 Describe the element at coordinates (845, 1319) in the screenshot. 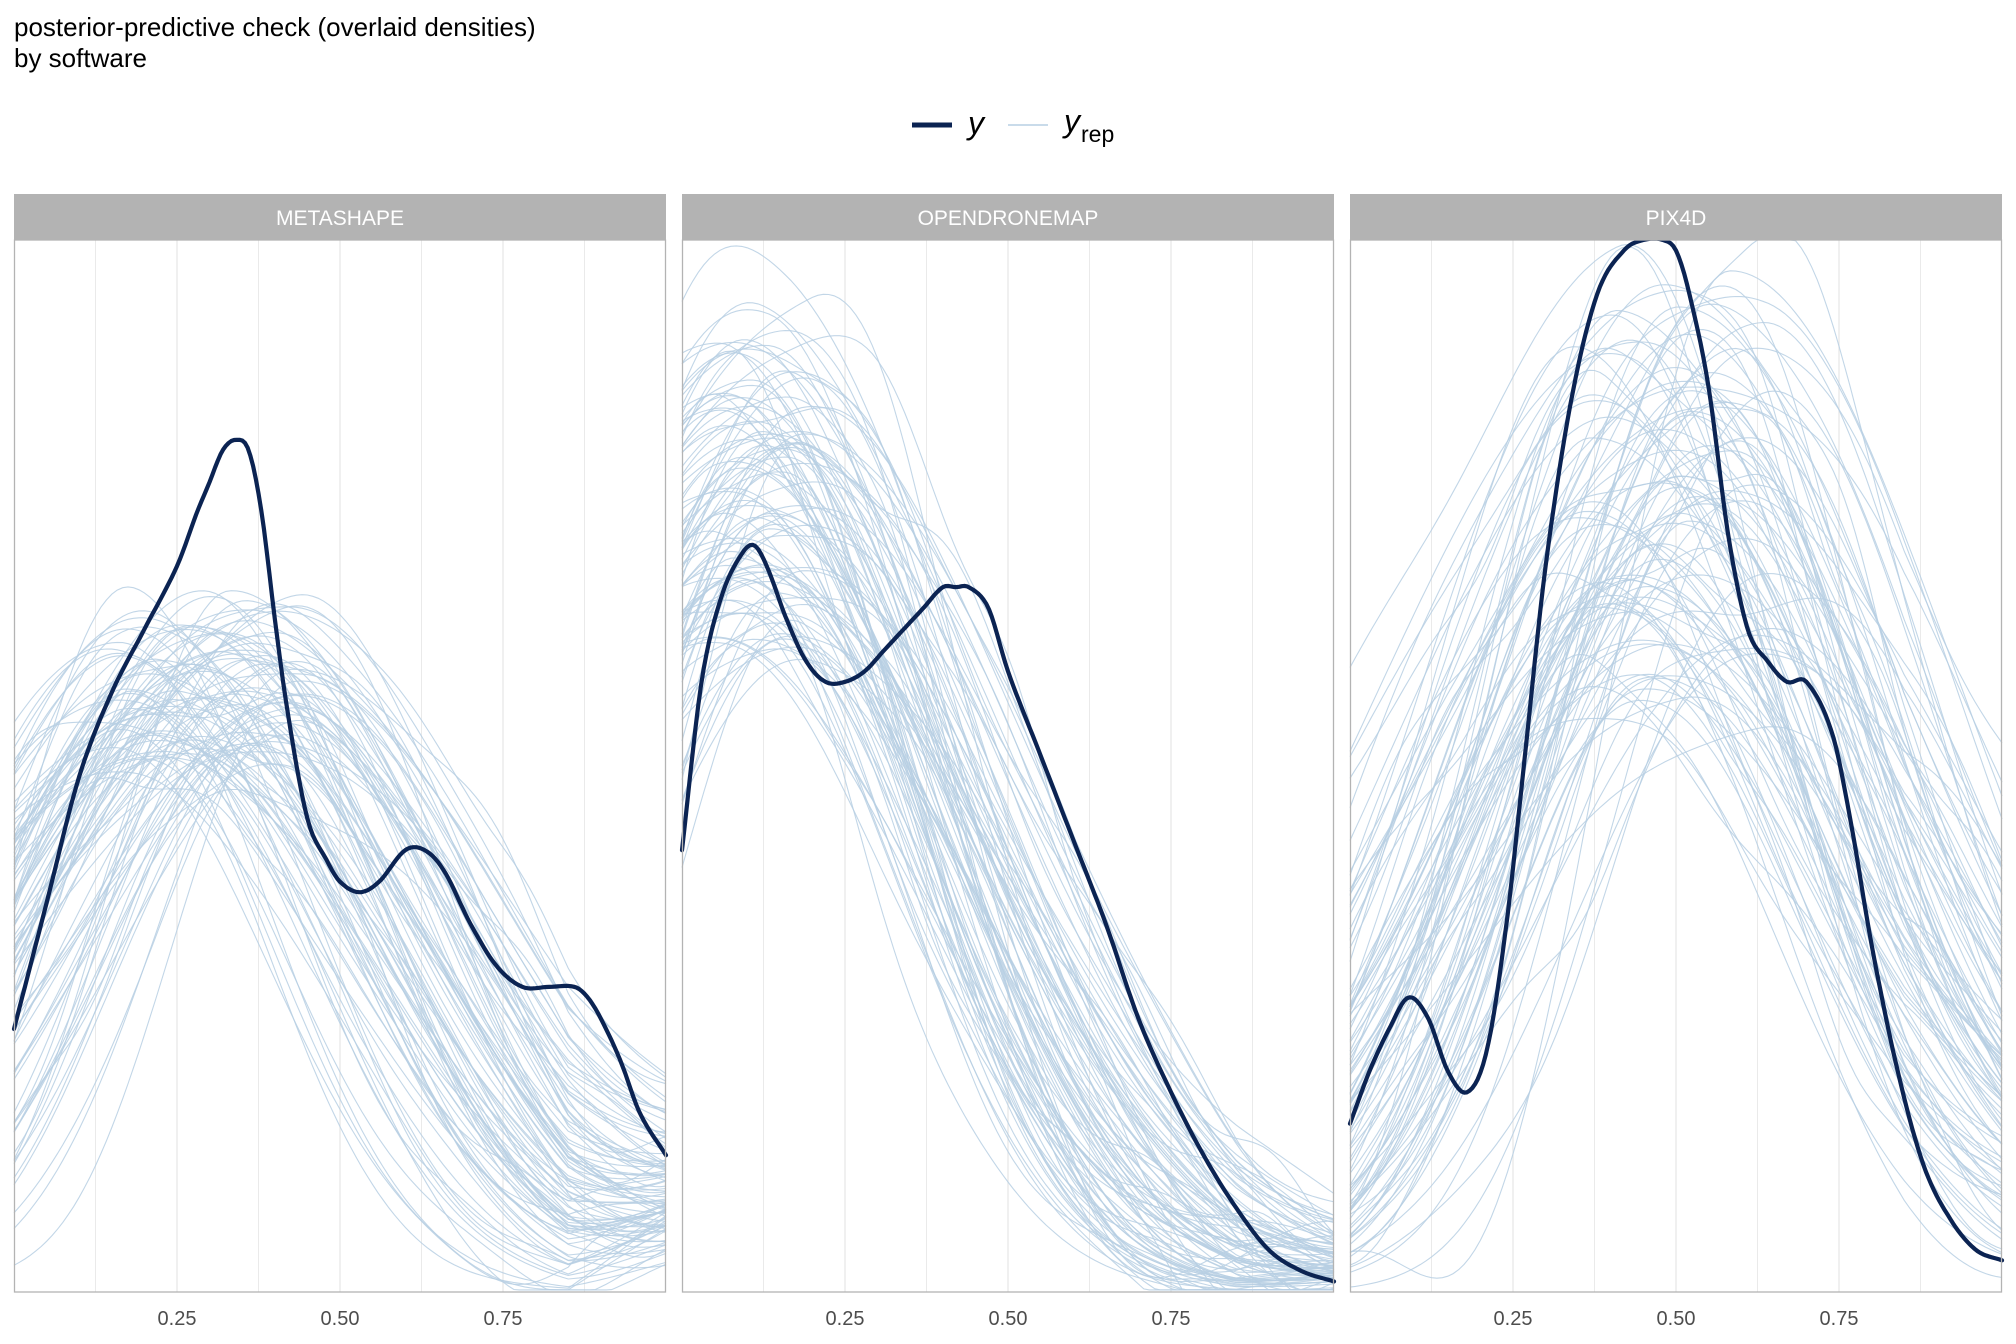

I see `x-tick-label: 0.25` at that location.